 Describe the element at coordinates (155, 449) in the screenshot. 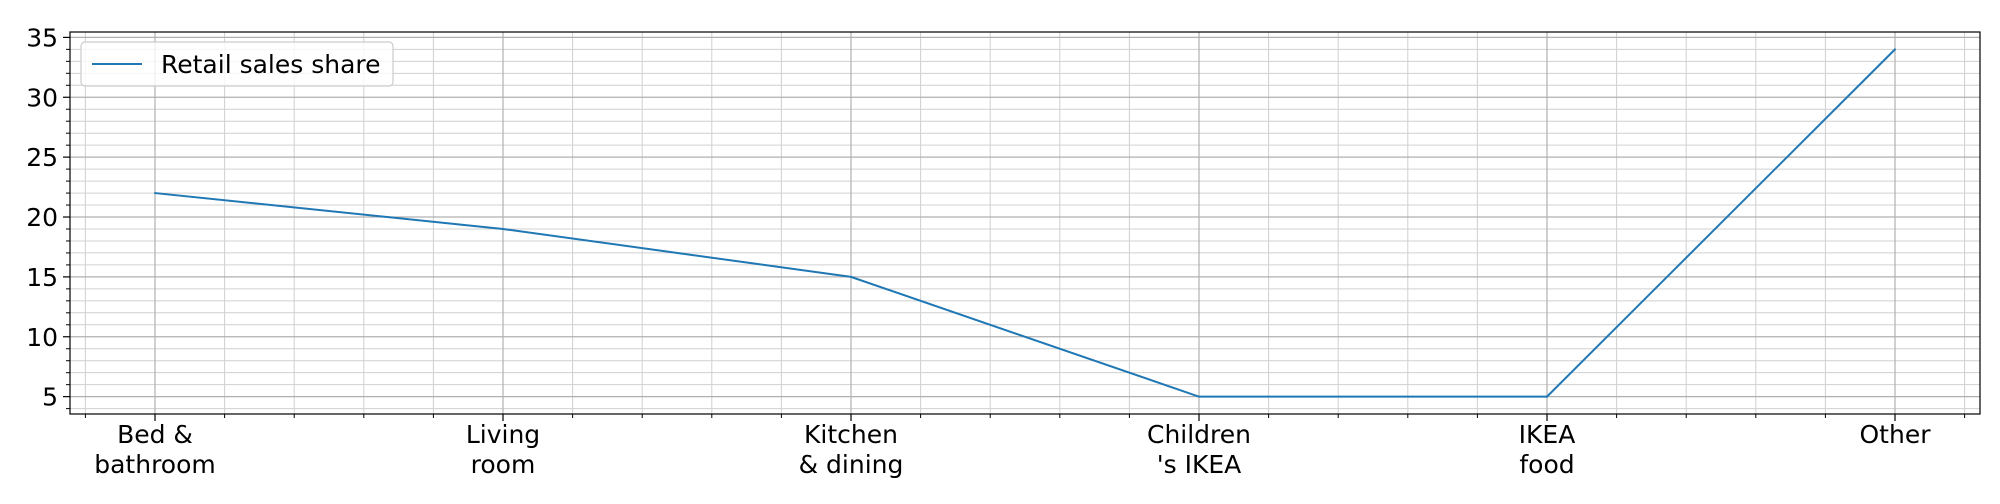

I see `x-tick-label: Bed & bathroom` at that location.